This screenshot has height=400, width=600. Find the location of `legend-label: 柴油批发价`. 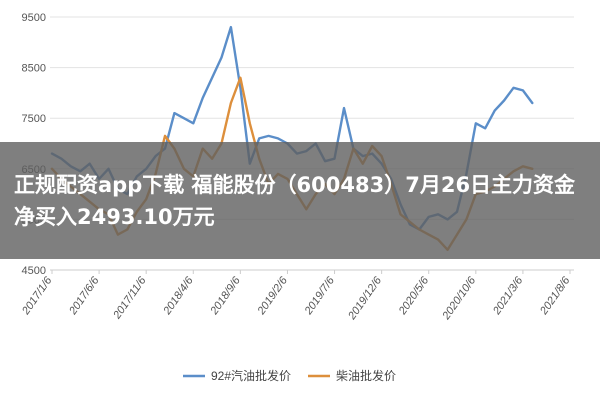

legend-label: 柴油批发价 is located at coordinates (366, 375).